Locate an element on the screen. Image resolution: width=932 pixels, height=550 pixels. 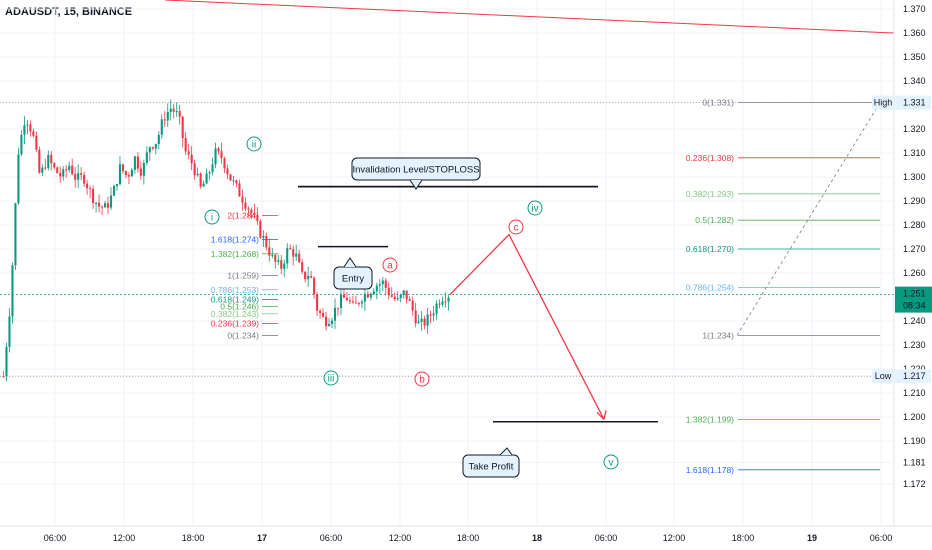
fib-left-label: 0(1.234) is located at coordinates (243, 335).